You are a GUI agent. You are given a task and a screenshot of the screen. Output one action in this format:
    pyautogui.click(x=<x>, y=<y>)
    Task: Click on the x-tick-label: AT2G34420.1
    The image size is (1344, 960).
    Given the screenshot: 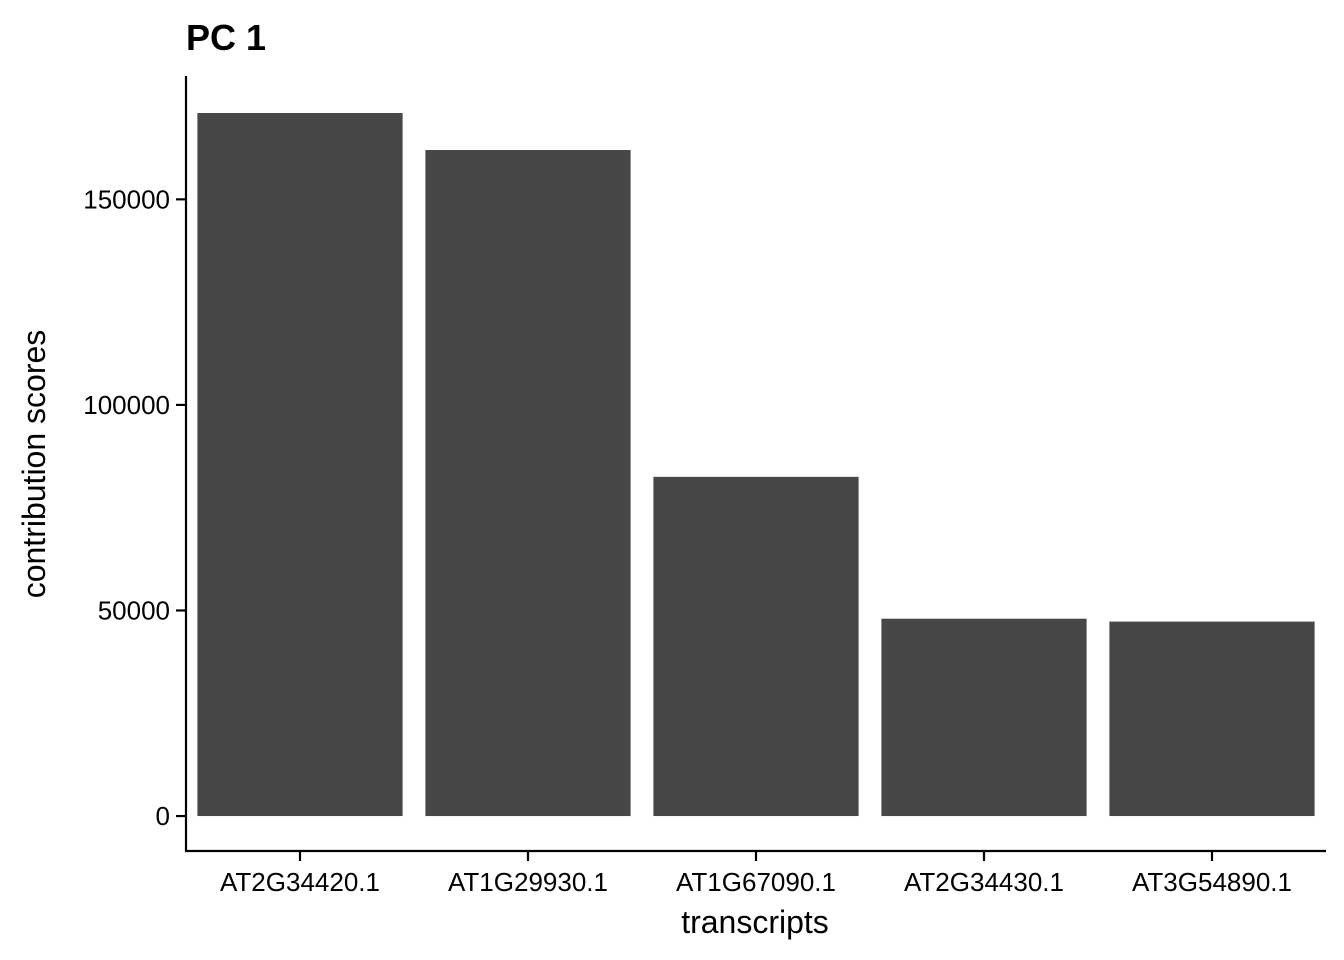 What is the action you would take?
    pyautogui.click(x=300, y=882)
    